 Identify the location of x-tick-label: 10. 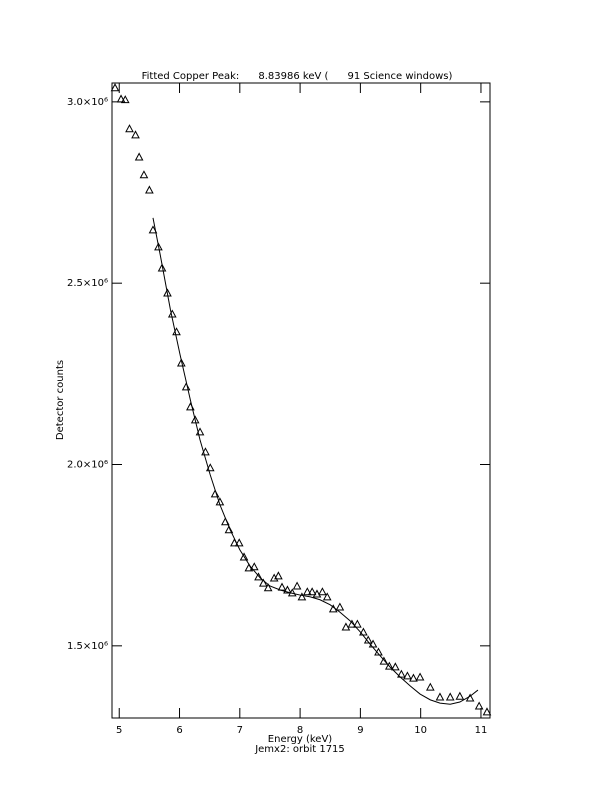
(420, 730).